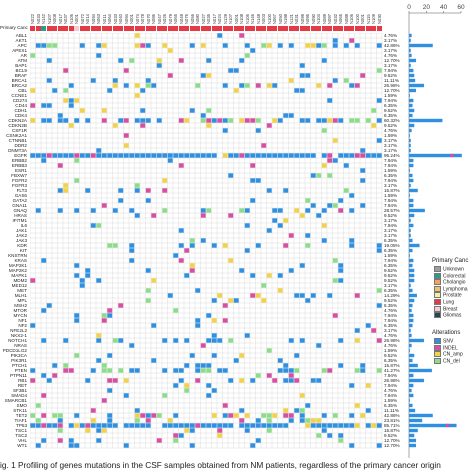 Image resolution: width=474 pixels, height=474 pixels. What do you see at coordinates (19, 360) in the screenshot?
I see `gene-label: PIK3R1` at bounding box center [19, 360].